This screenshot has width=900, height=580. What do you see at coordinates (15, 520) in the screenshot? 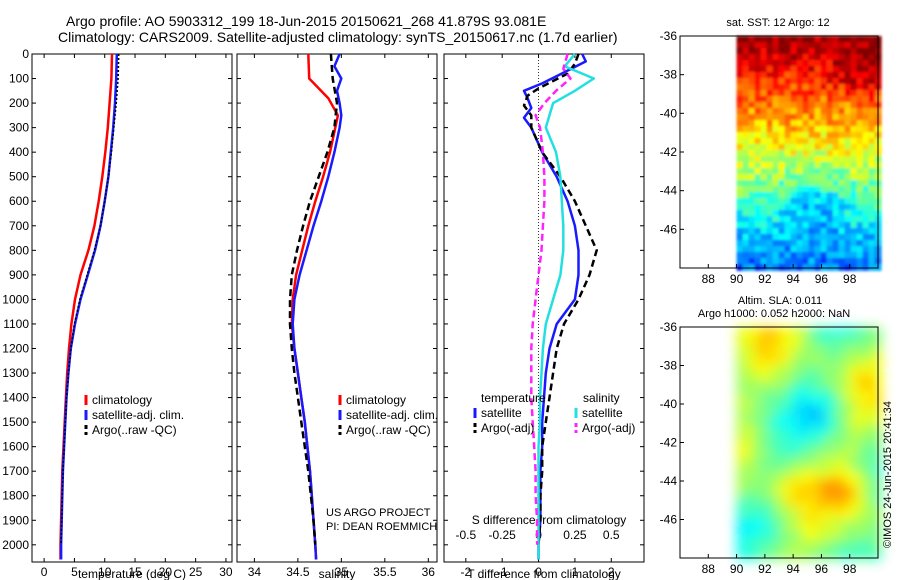
I see `y-tick-label: 1900` at bounding box center [15, 520].